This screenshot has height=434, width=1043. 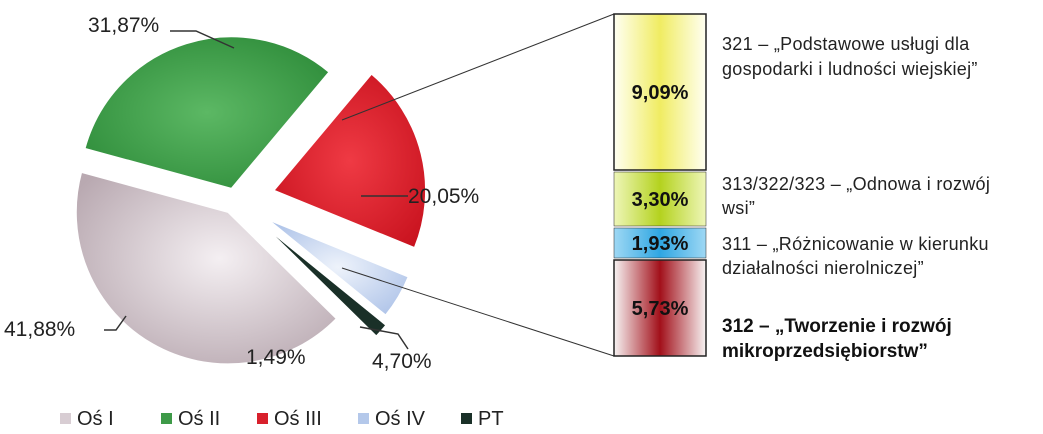 I want to click on desc-313-line-2: wsi”, so click(x=738, y=208).